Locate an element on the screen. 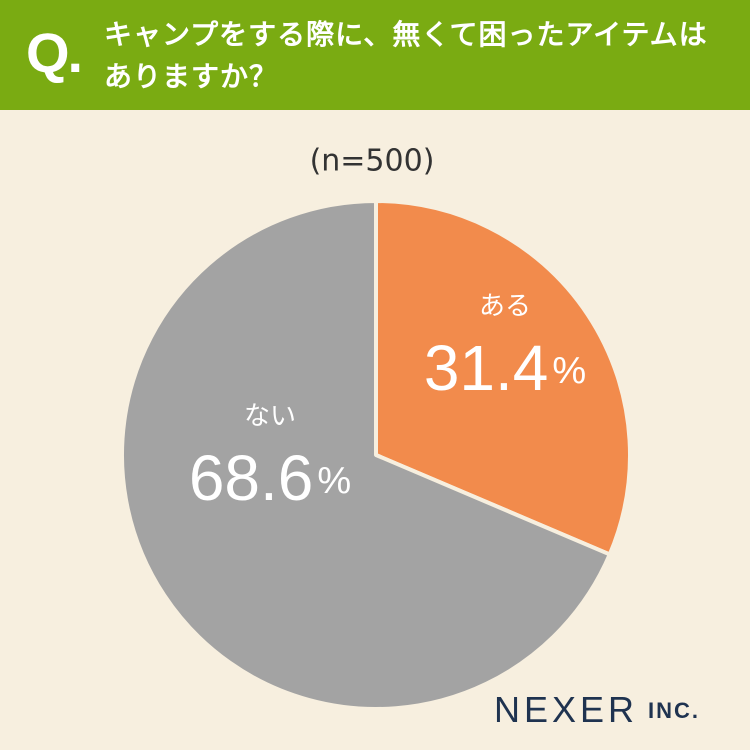 This screenshot has height=750, width=750. value-label: 31.4% is located at coordinates (505, 368).